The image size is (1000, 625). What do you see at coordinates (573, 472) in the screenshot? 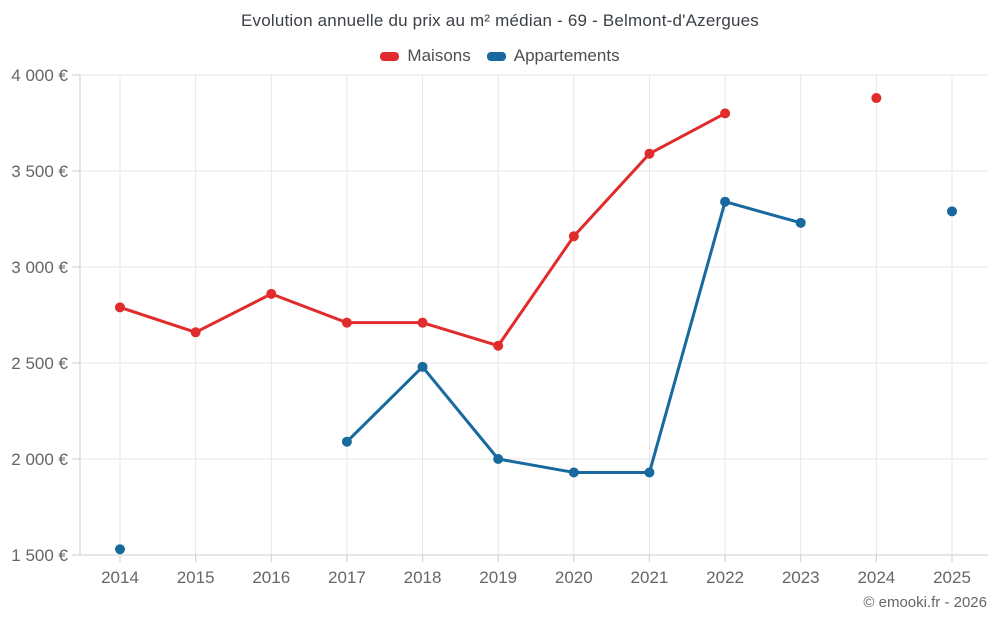
I see `data-point-appartements-2020` at bounding box center [573, 472].